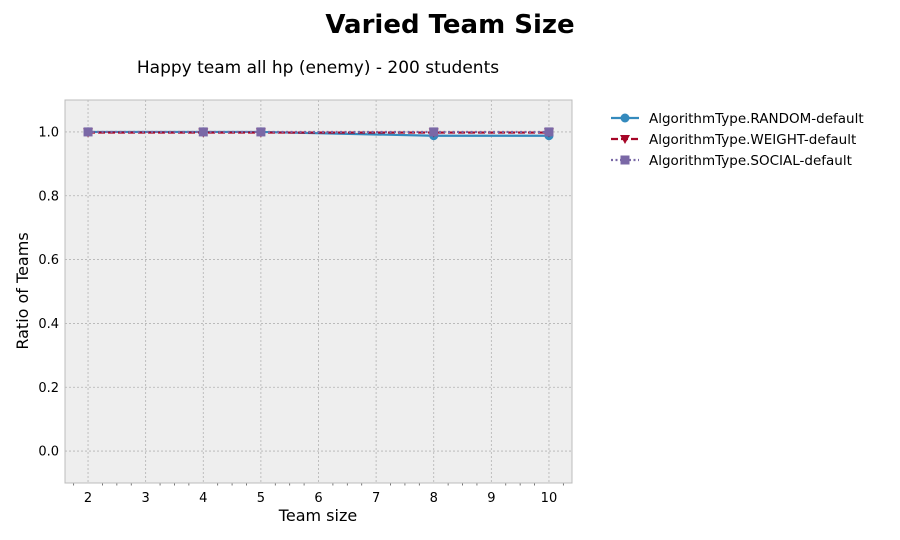 The image size is (900, 540). What do you see at coordinates (203, 498) in the screenshot?
I see `x-tick-label: 4` at bounding box center [203, 498].